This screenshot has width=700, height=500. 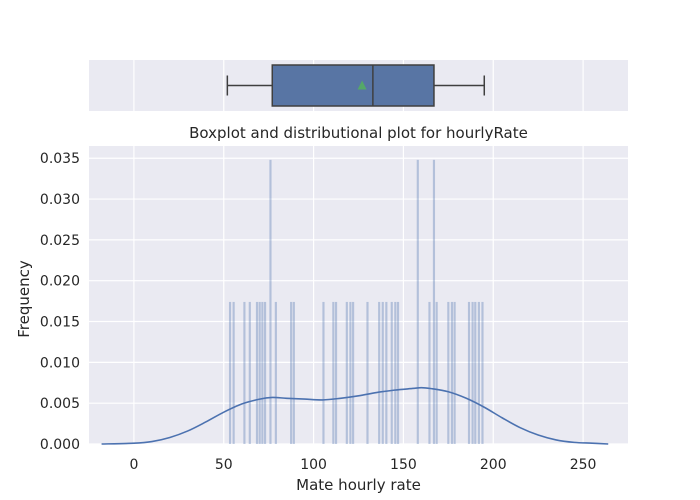 I want to click on boxplot-marks, so click(x=356, y=85).